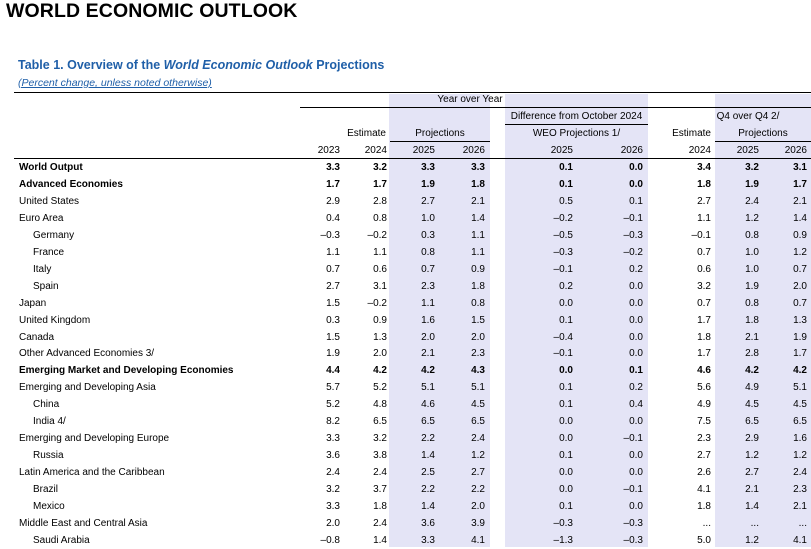 The width and height of the screenshot is (811, 549). What do you see at coordinates (704, 473) in the screenshot?
I see `row-value: 2.6` at bounding box center [704, 473].